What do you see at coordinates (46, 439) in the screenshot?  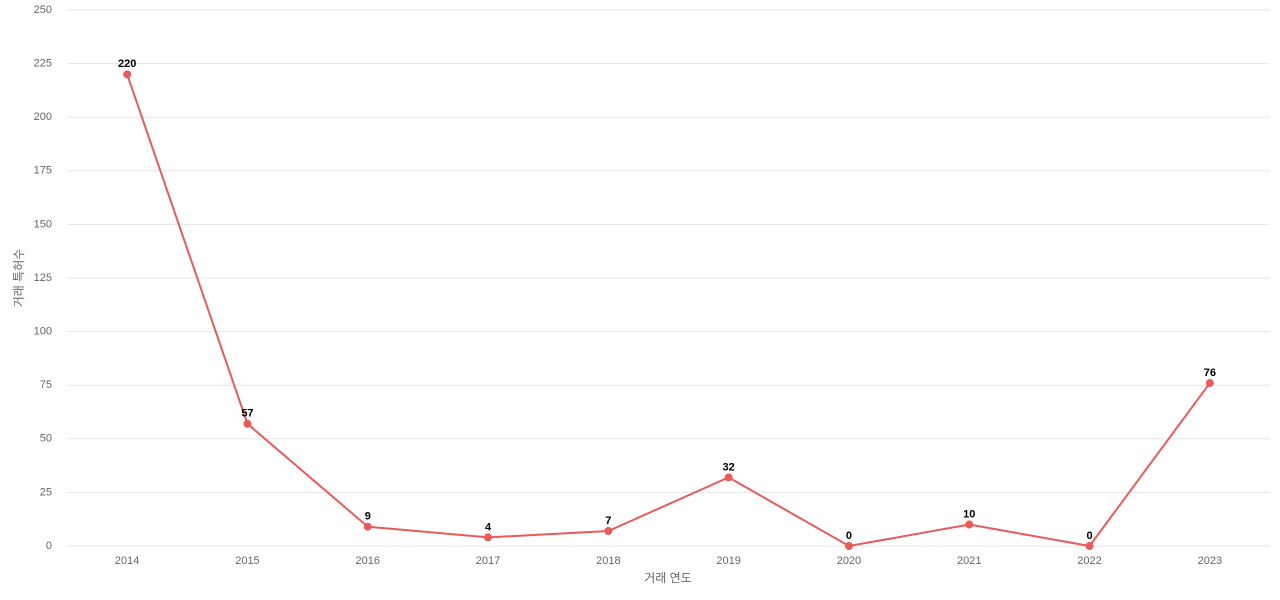 I see `y-tick-label: 50` at bounding box center [46, 439].